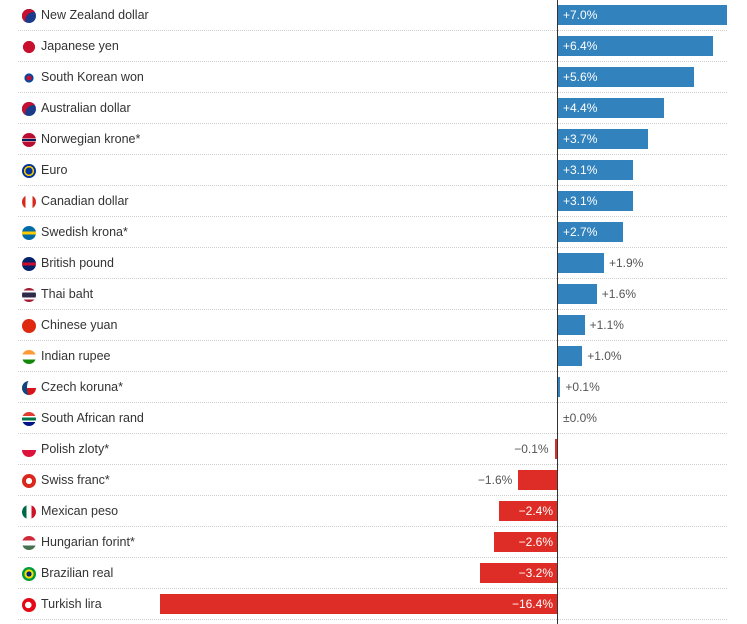 This screenshot has height=624, width=747. I want to click on chart-row: South Korean won +5.6%, so click(363, 77).